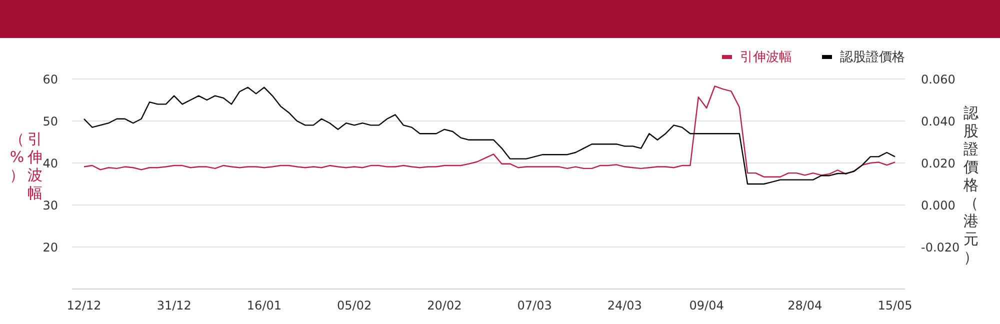  Describe the element at coordinates (938, 79) in the screenshot. I see `y2-tick-label: 0.060` at that location.